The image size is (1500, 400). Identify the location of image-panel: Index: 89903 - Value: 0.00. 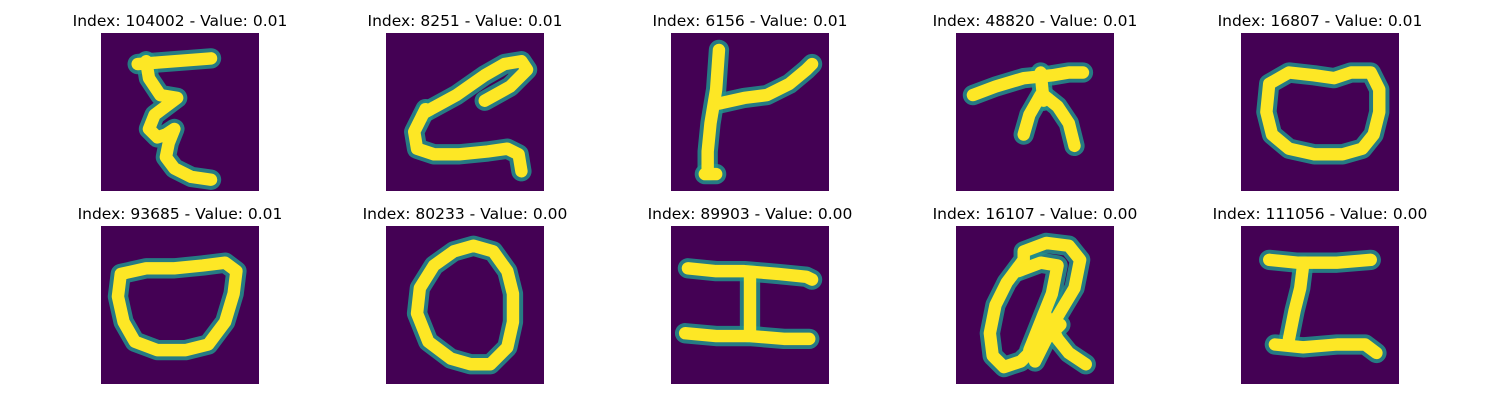
(750, 296).